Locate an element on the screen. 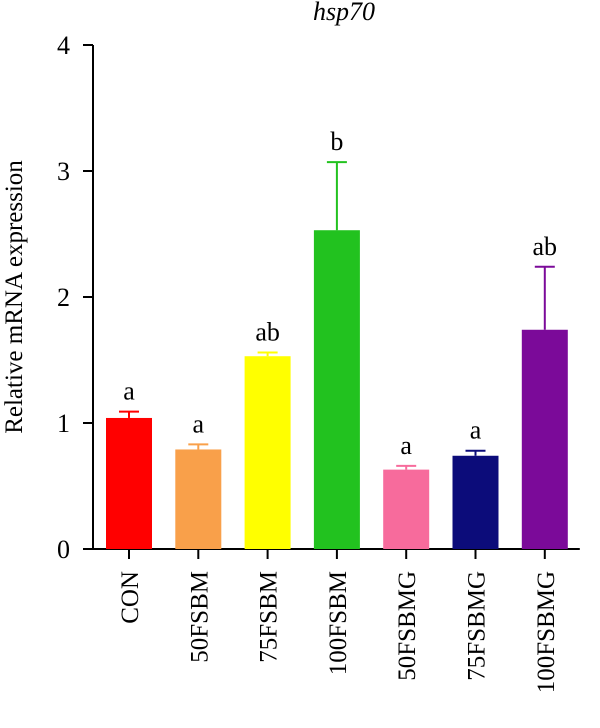 The height and width of the screenshot is (728, 600). y-tick-label: 0 is located at coordinates (63, 549).